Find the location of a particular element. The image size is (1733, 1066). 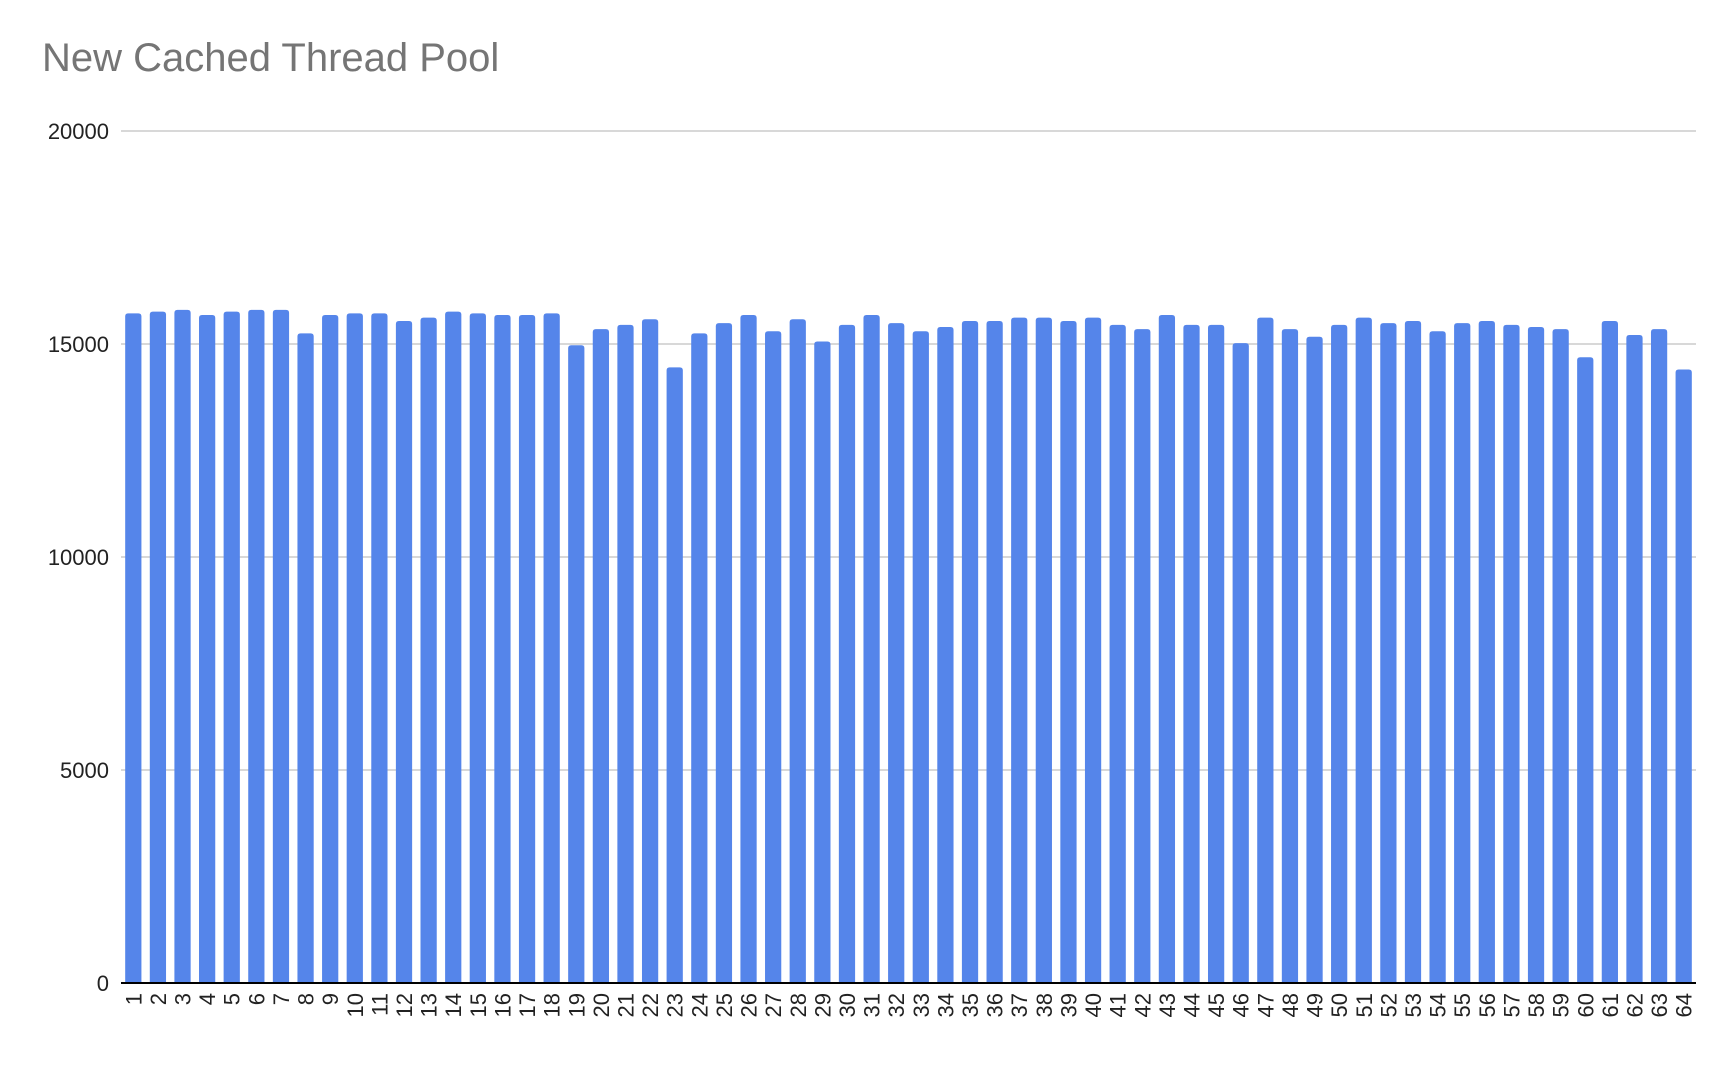

x-tick-label: 29 is located at coordinates (822, 1005).